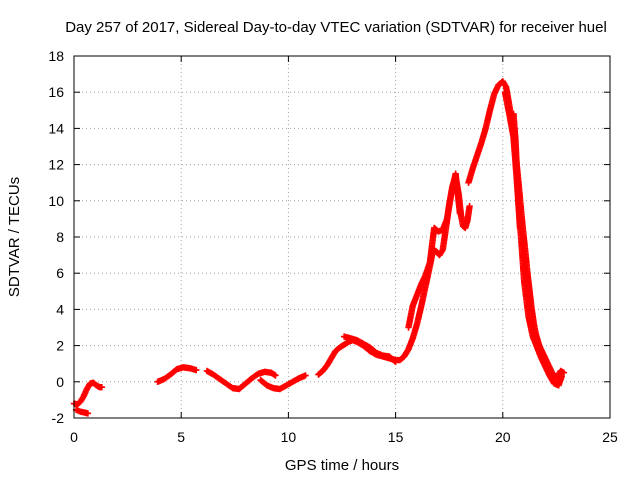  What do you see at coordinates (56, 165) in the screenshot?
I see `y-tick-label: 12` at bounding box center [56, 165].